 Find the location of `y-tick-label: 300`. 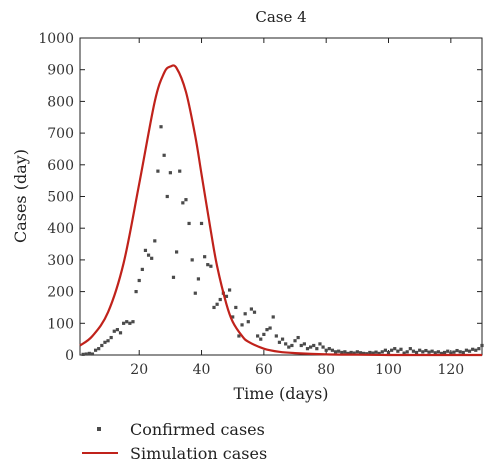

y-tick-label: 300 is located at coordinates (60, 261).